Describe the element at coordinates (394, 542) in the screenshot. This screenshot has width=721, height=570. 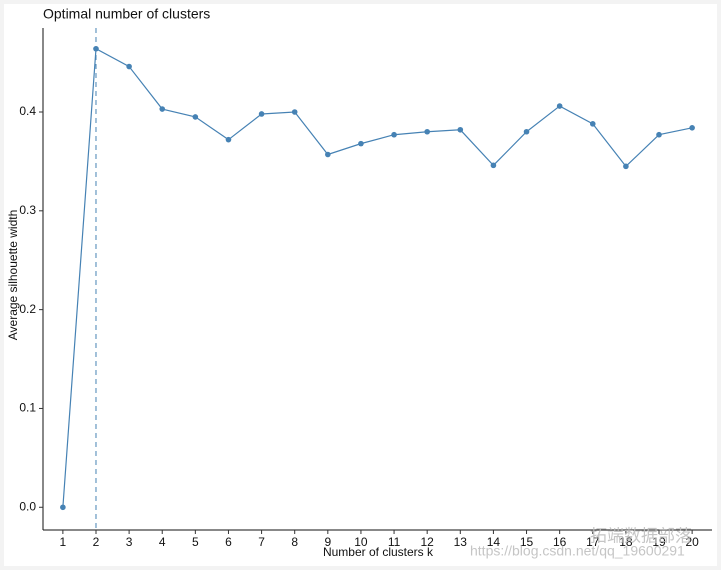
I see `x-tick-label: 11` at that location.